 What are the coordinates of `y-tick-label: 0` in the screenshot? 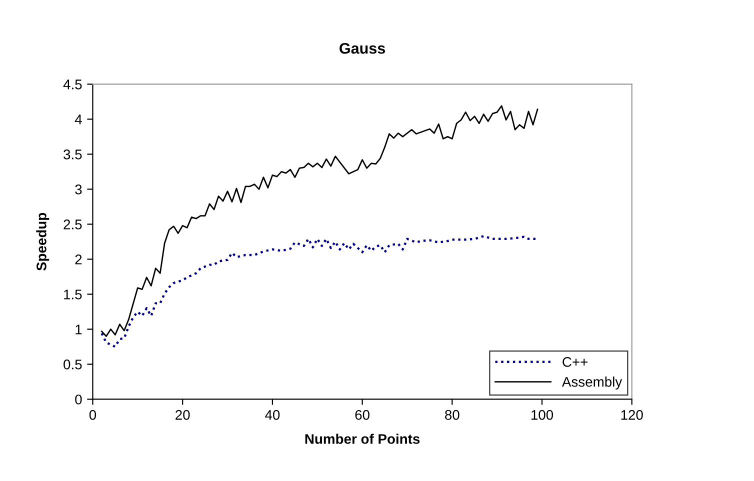 It's located at (78, 399).